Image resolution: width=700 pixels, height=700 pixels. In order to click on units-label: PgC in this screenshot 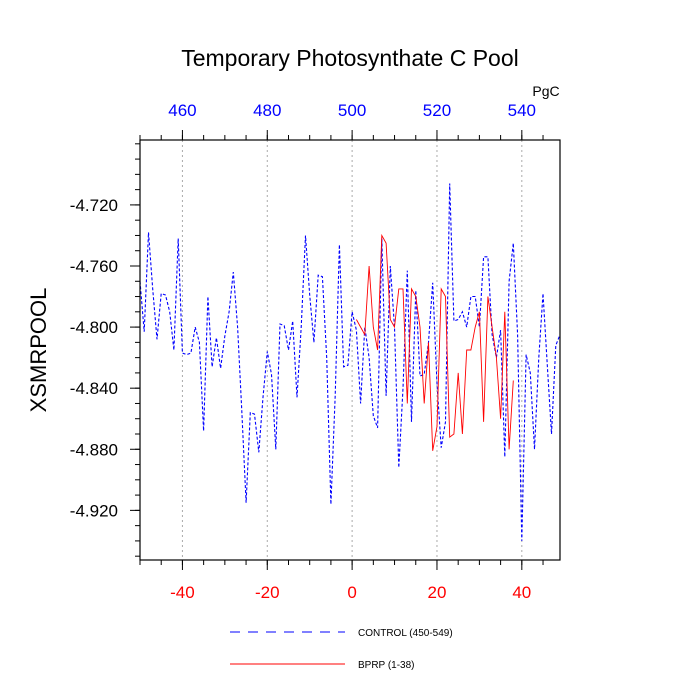, I will do `click(545, 91)`.